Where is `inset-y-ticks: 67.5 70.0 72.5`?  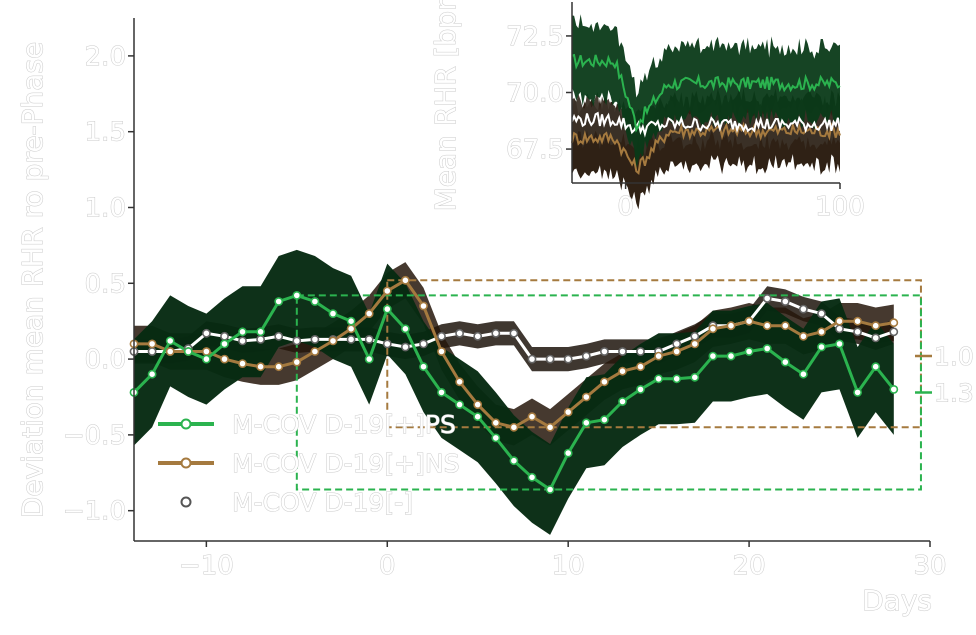 inset-y-ticks: 67.5 70.0 72.5 is located at coordinates (539, 93).